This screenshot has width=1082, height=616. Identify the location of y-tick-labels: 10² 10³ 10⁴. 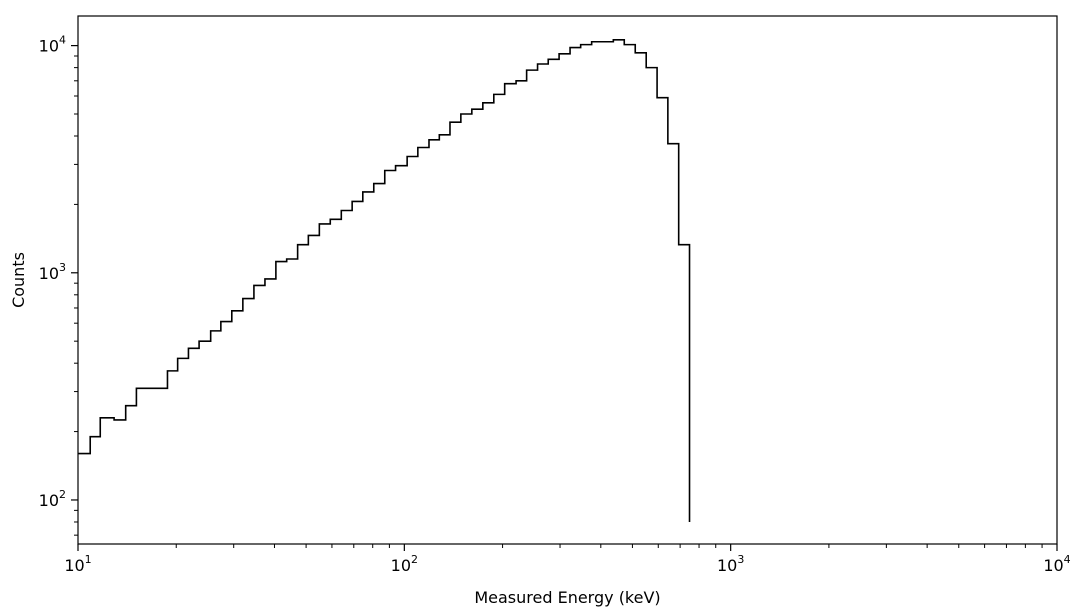
(52, 272).